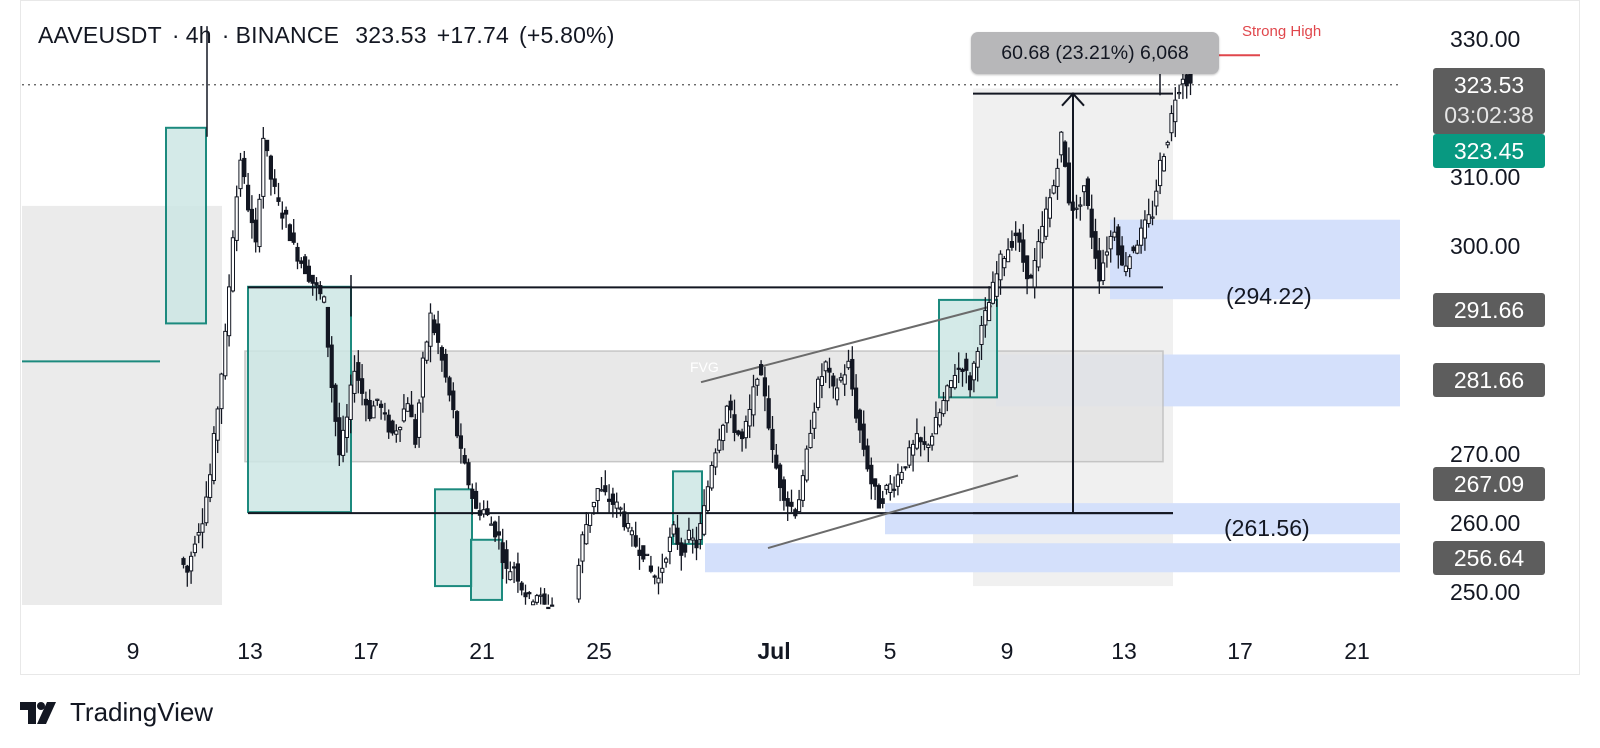 This screenshot has height=748, width=1600. I want to click on order-block-box, so click(453, 538).